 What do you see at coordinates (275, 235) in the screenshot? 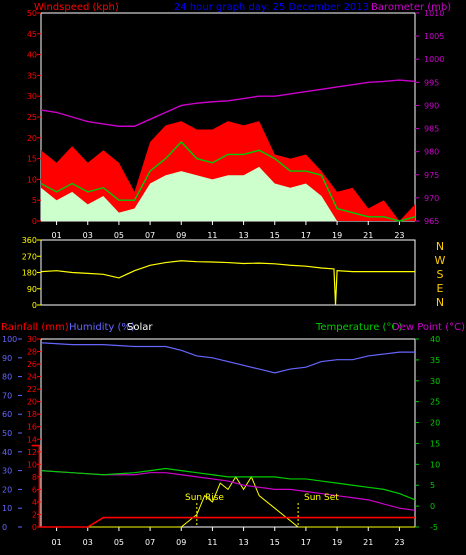
I see `wind-x-tick-label: 15` at bounding box center [275, 235].